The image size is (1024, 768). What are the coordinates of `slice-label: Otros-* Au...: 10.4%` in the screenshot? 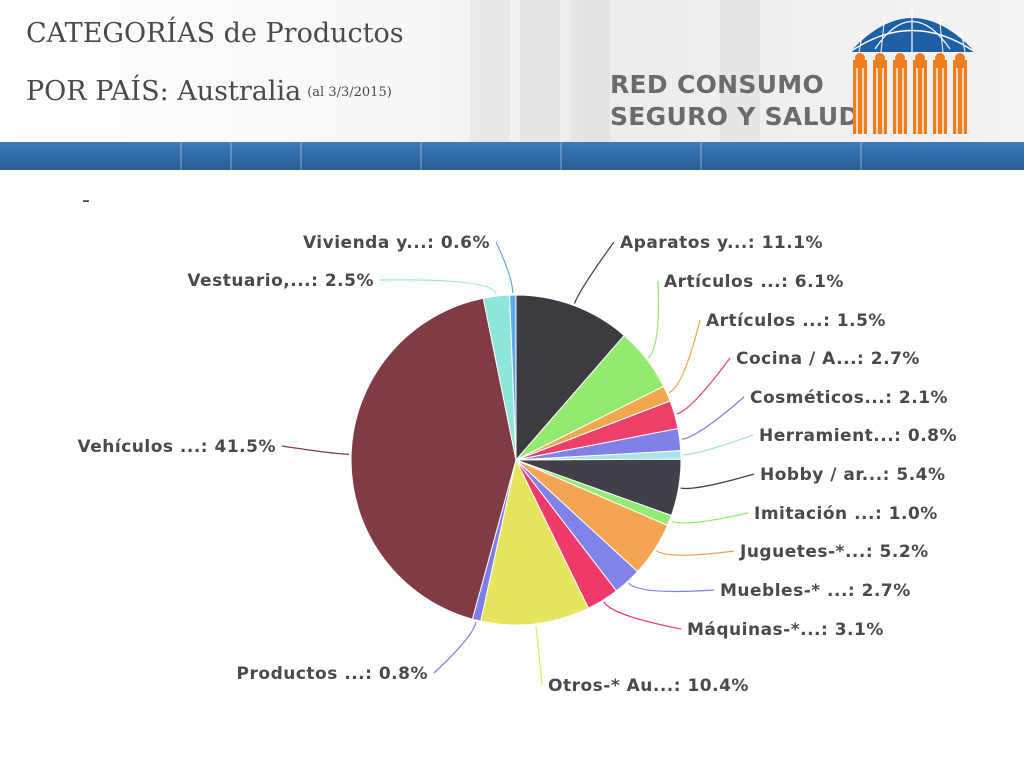 It's located at (648, 686).